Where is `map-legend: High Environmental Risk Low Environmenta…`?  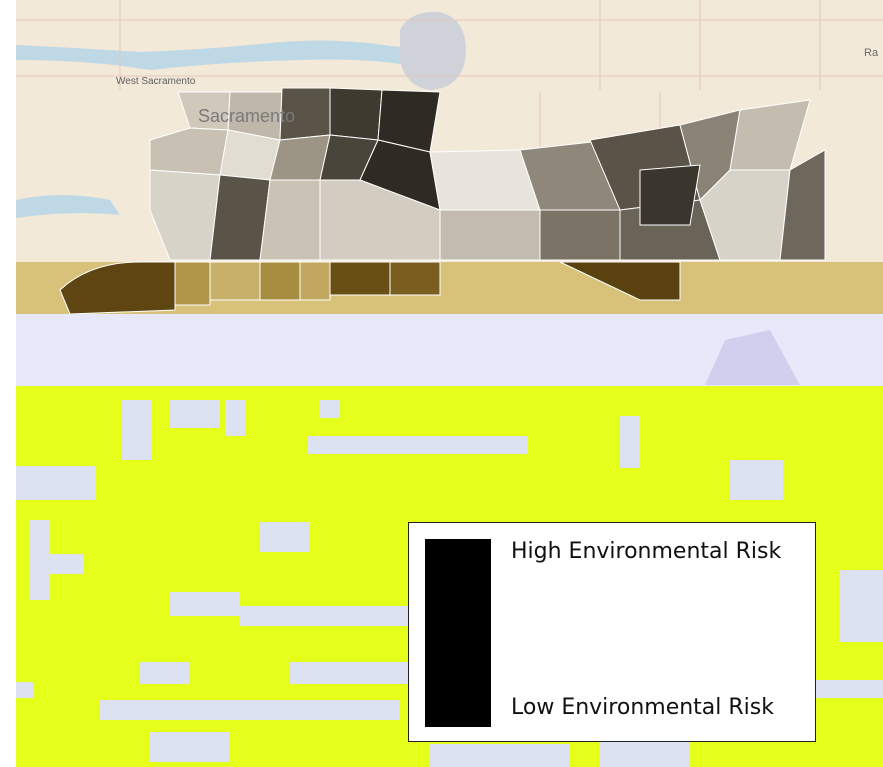 map-legend: High Environmental Risk Low Environmenta… is located at coordinates (612, 632).